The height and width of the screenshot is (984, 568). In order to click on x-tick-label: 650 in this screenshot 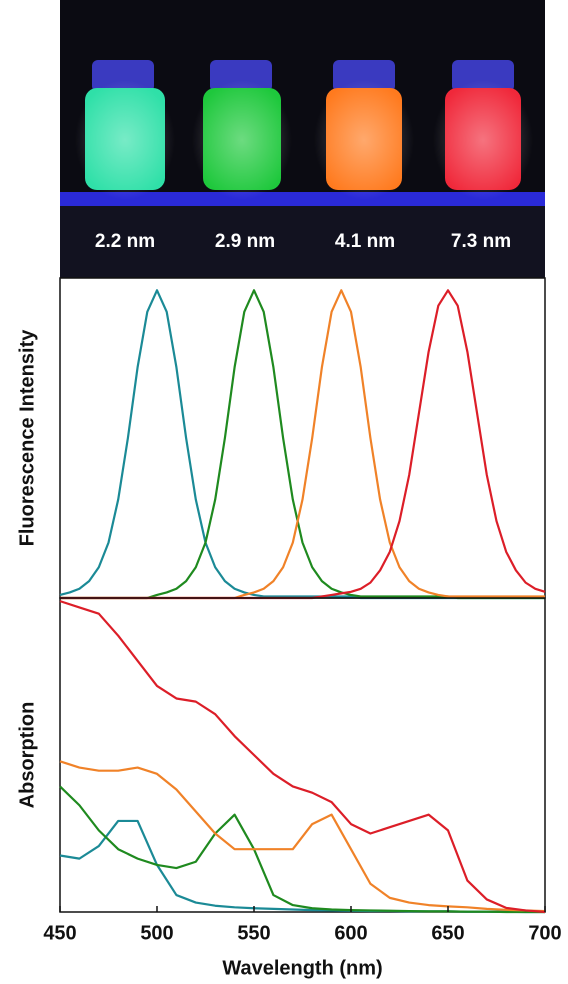, I will do `click(447, 933)`.